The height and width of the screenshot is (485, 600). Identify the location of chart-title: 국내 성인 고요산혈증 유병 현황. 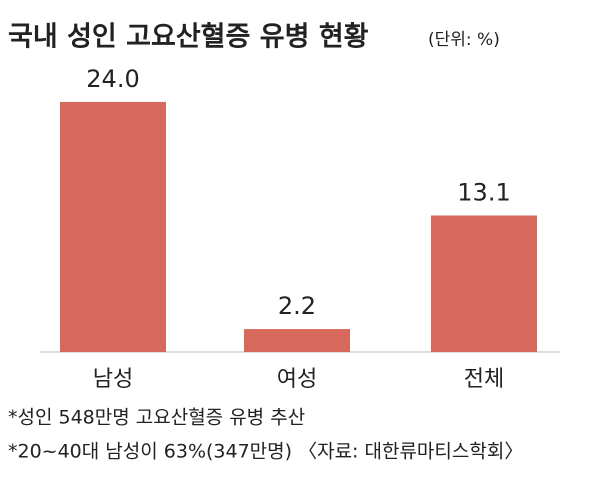
(188, 37).